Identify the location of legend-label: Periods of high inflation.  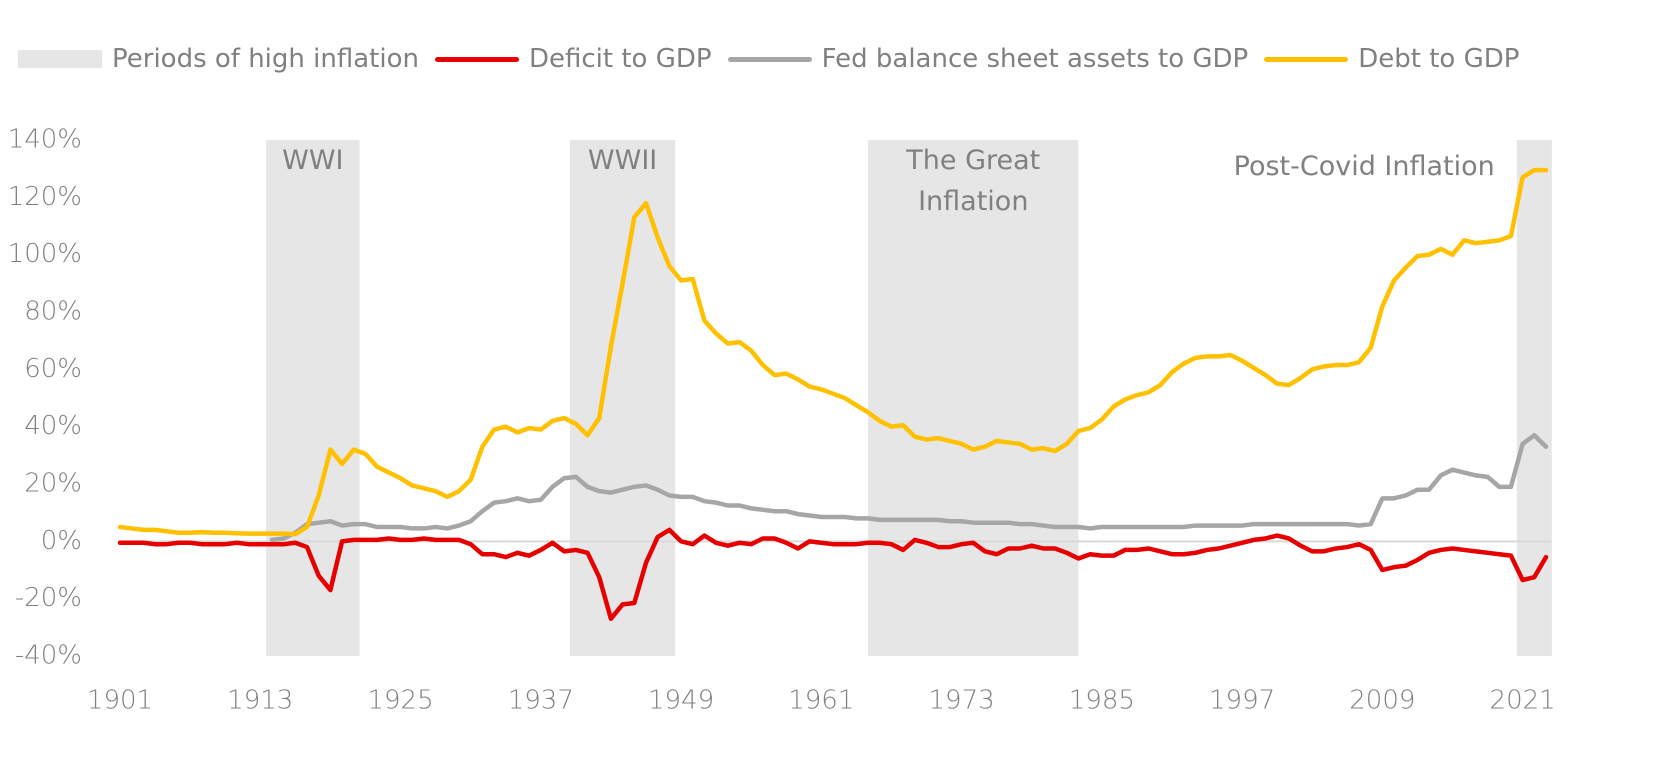
(265, 59).